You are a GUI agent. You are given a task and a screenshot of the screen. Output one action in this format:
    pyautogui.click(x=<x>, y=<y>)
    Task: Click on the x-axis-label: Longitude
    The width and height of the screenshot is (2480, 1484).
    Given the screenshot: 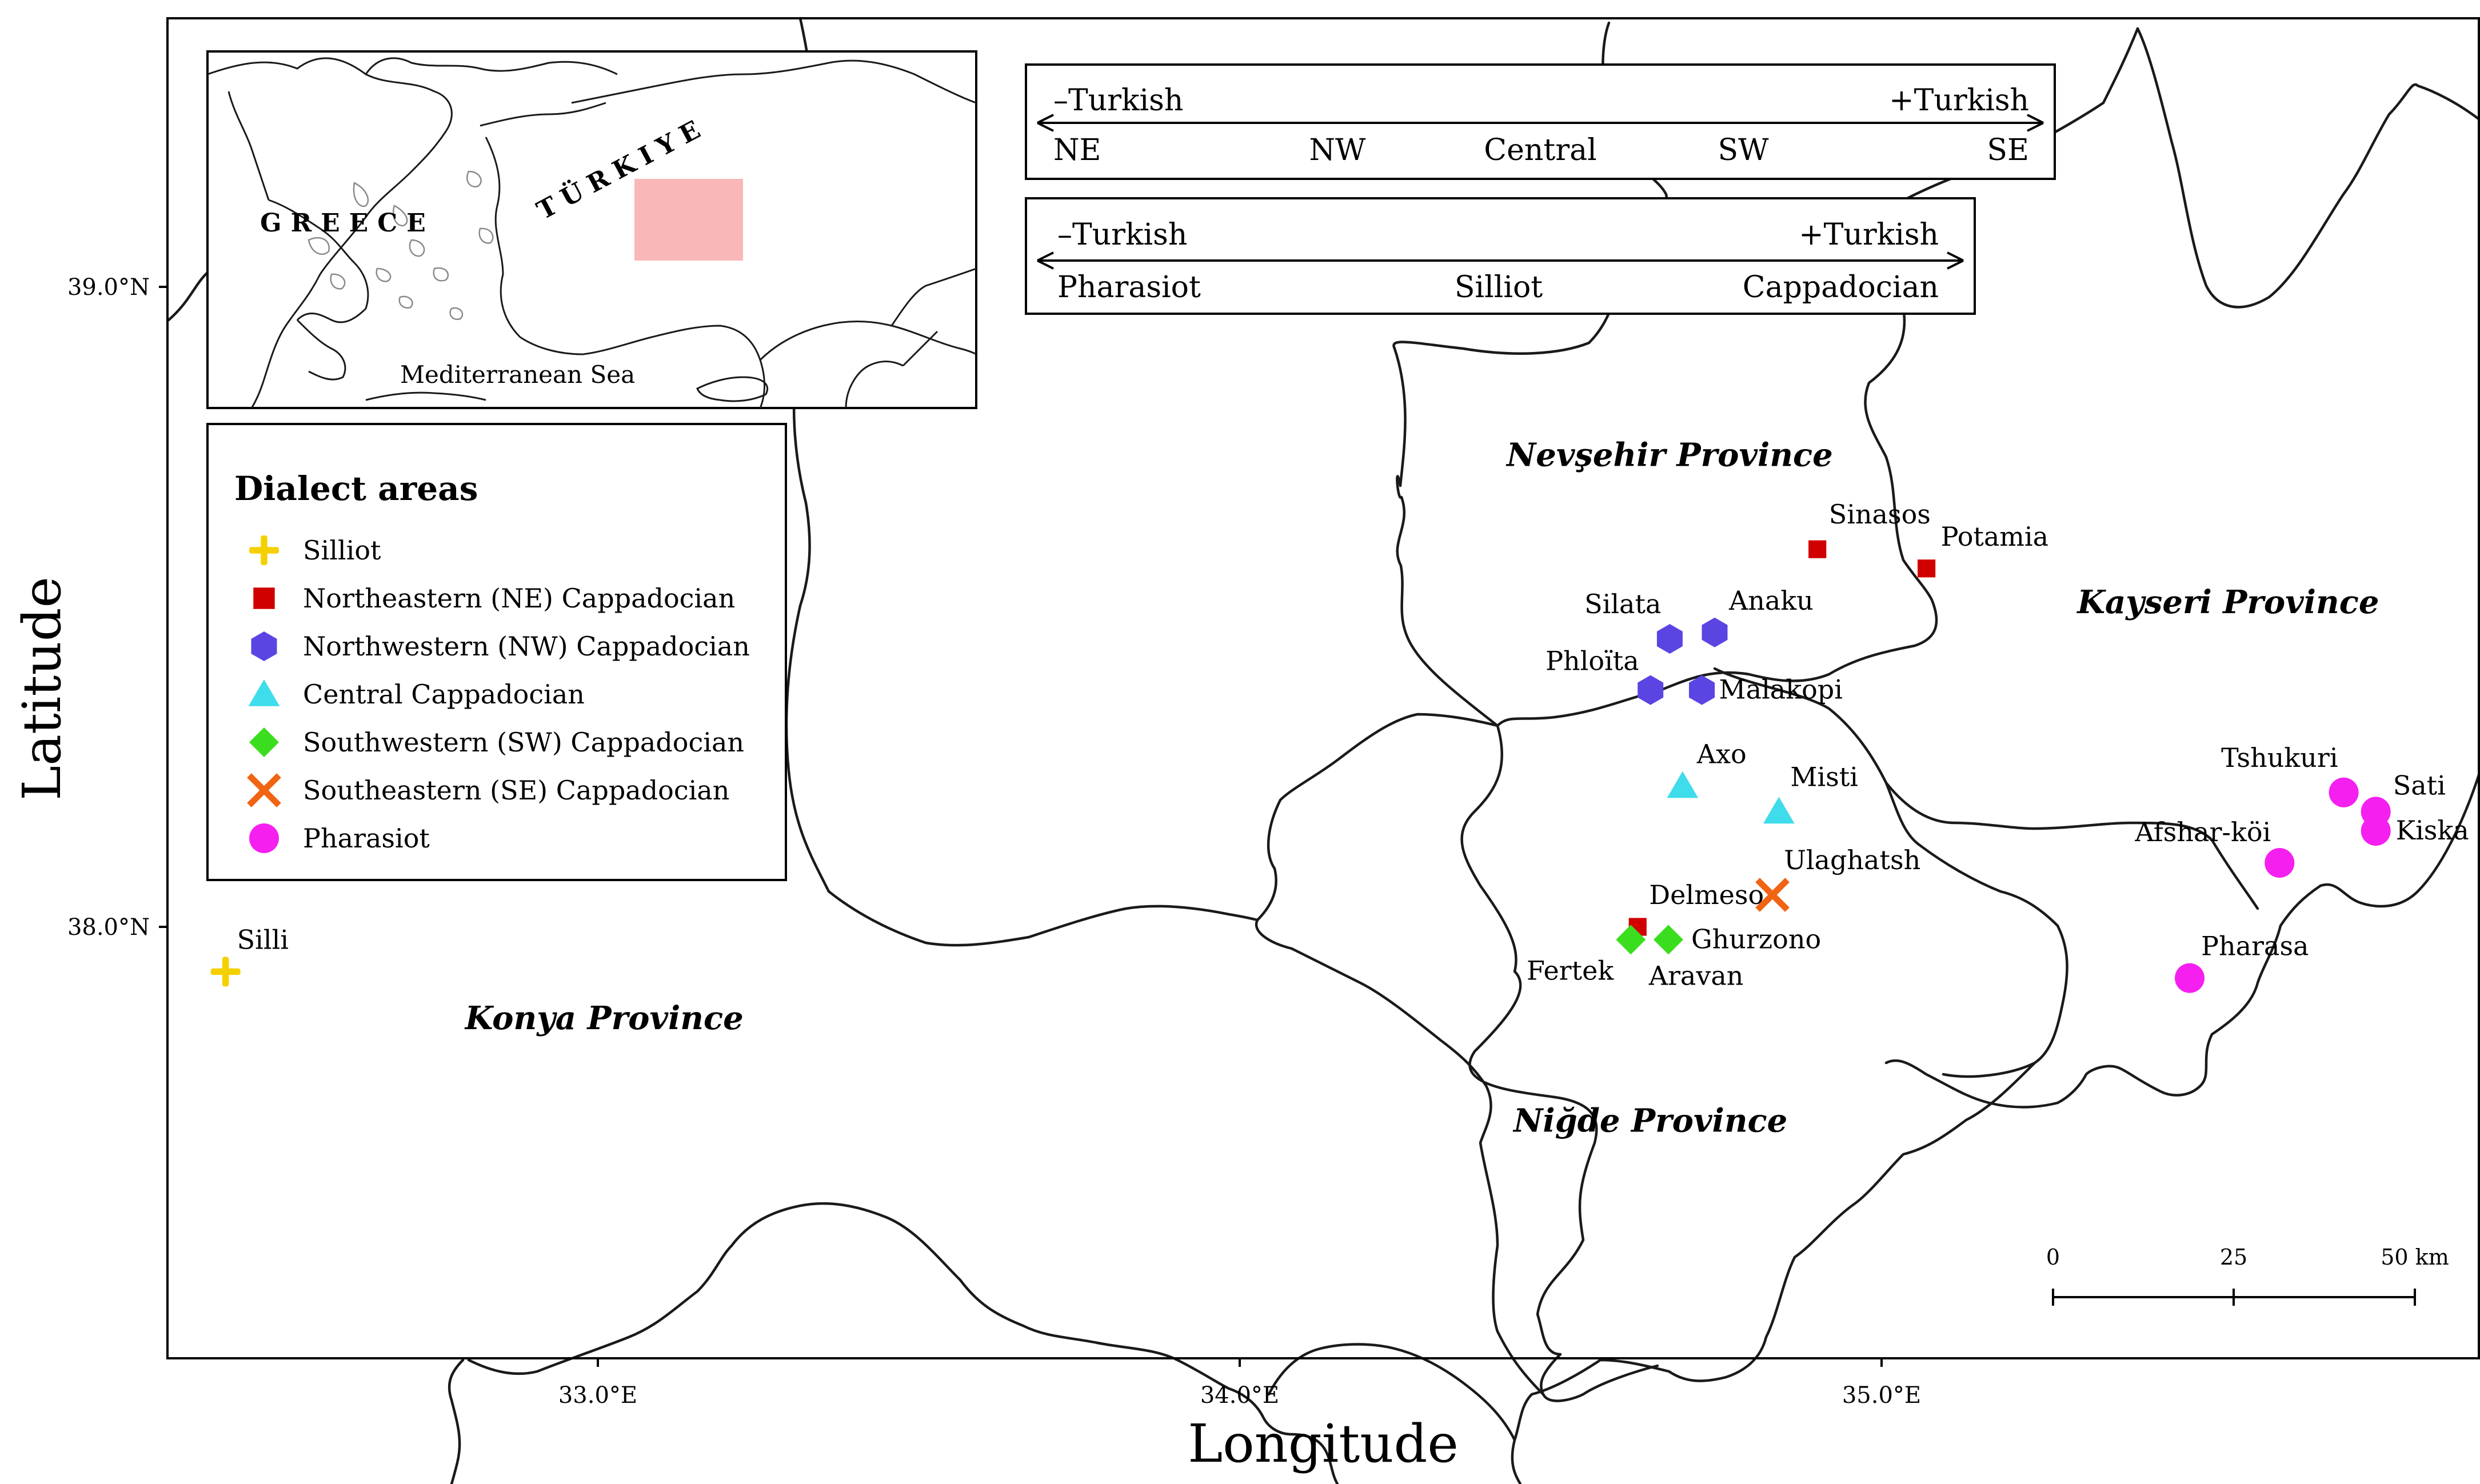 What is the action you would take?
    pyautogui.click(x=1323, y=1443)
    